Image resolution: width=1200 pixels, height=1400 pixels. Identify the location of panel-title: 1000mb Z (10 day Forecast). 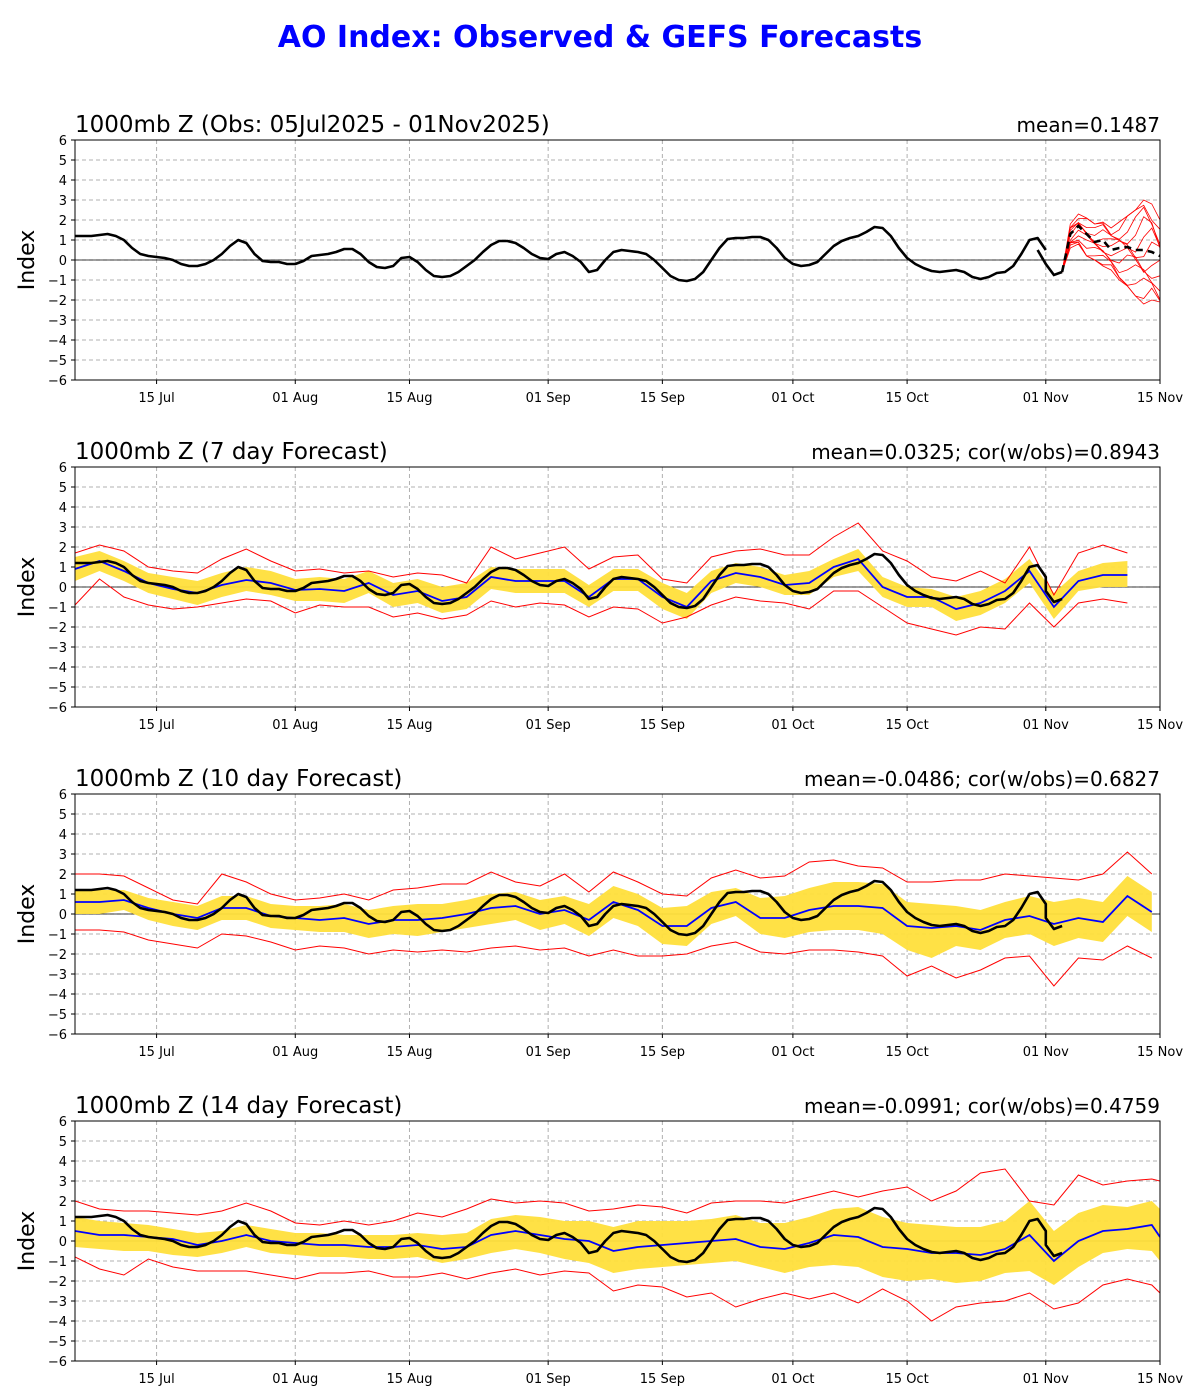
(238, 779).